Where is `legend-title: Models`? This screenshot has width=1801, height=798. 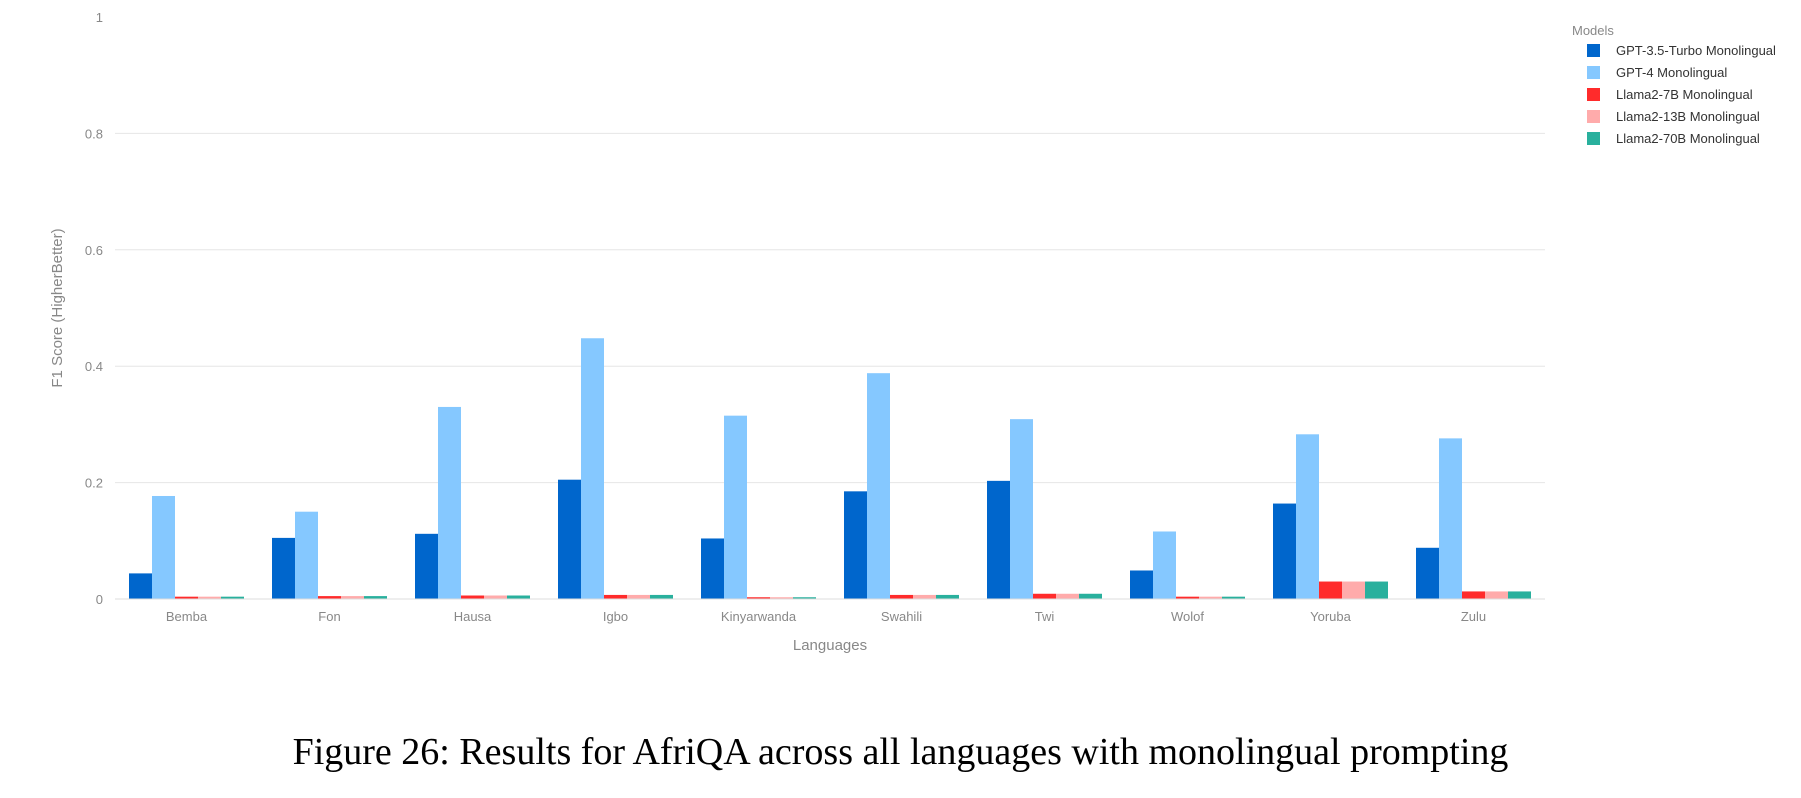
legend-title: Models is located at coordinates (1593, 30).